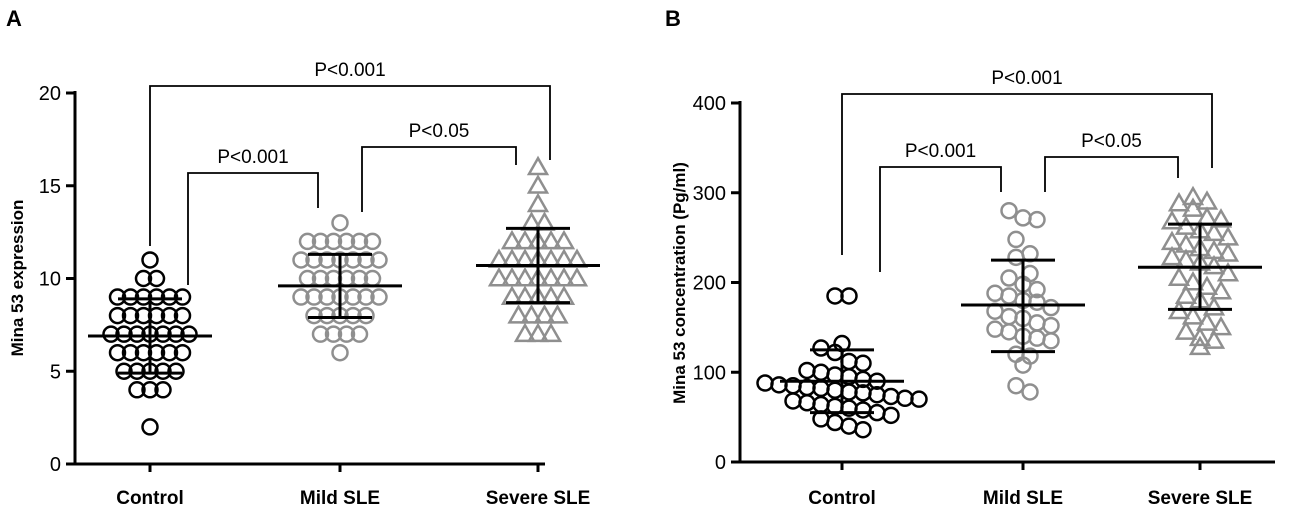 Image resolution: width=1299 pixels, height=514 pixels. I want to click on p-value-label: P<0.001, so click(940, 151).